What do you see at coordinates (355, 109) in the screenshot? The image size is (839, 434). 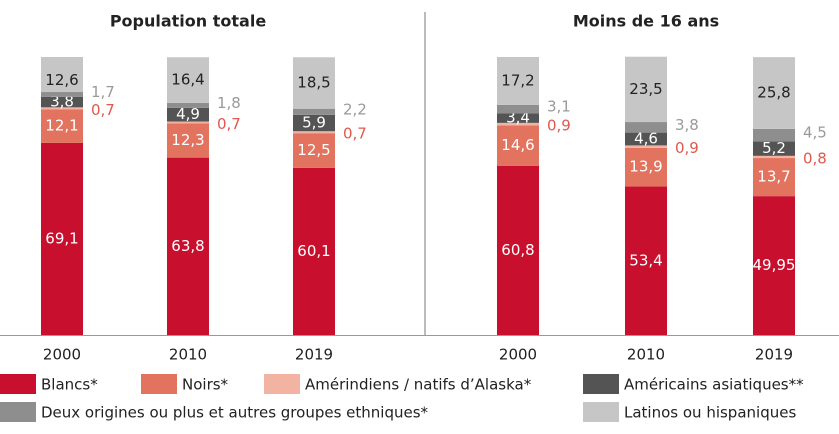 I see `value-label: 2,2` at bounding box center [355, 109].